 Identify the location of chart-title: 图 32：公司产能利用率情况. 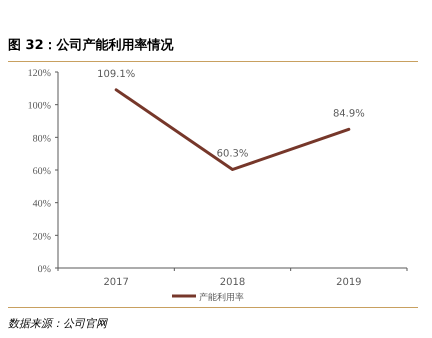
(91, 45).